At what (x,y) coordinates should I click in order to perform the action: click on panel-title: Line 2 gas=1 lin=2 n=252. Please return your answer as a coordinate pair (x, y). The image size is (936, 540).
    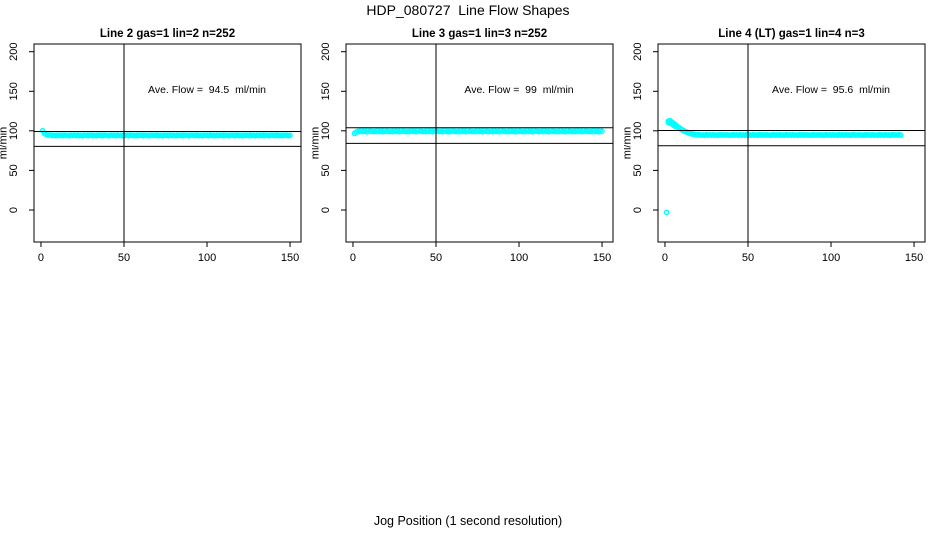
    Looking at the image, I should click on (167, 34).